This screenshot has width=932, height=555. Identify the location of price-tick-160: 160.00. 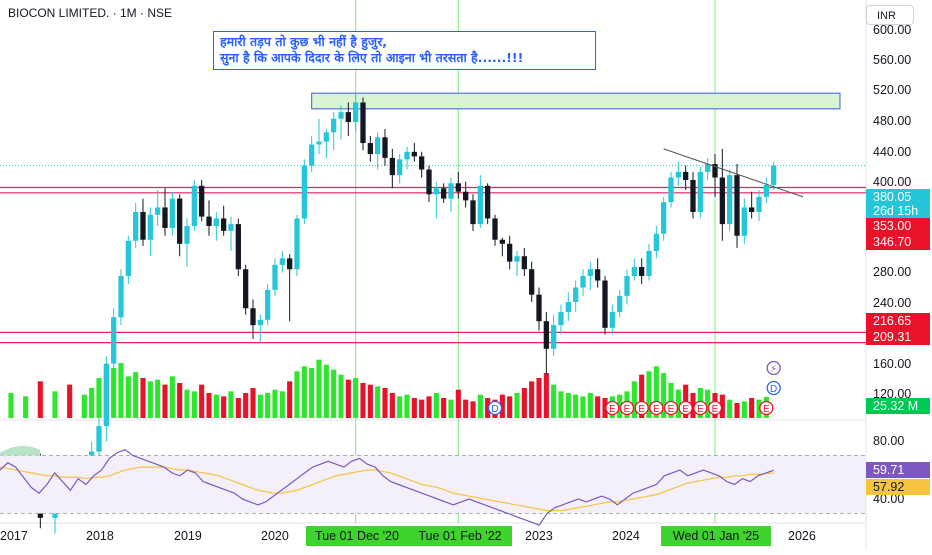
(892, 364).